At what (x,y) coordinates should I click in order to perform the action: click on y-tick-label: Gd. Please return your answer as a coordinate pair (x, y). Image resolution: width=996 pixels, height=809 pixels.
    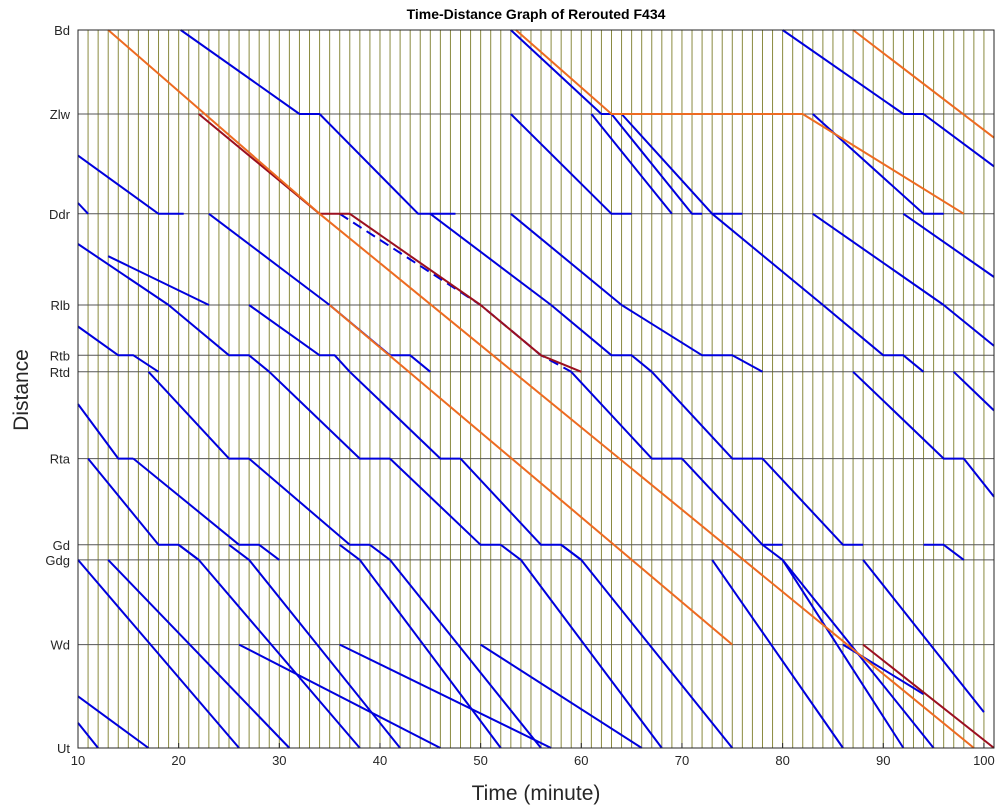
    Looking at the image, I should click on (61, 545).